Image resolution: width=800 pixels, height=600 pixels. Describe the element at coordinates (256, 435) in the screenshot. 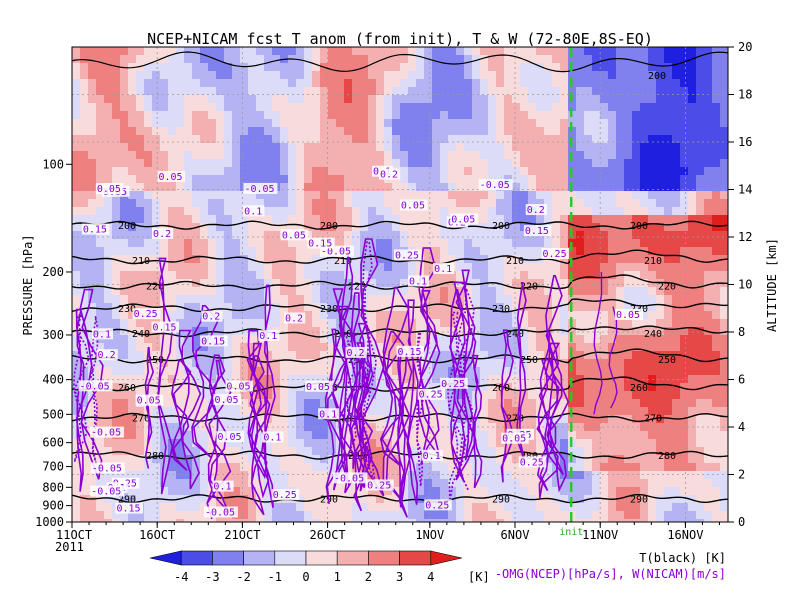

I see `omega-contour` at that location.